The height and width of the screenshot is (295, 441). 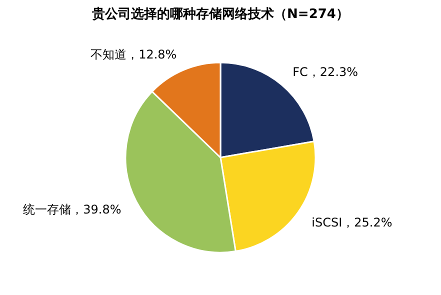 What do you see at coordinates (352, 223) in the screenshot?
I see `slice-label: iSCSI，25.2%` at bounding box center [352, 223].